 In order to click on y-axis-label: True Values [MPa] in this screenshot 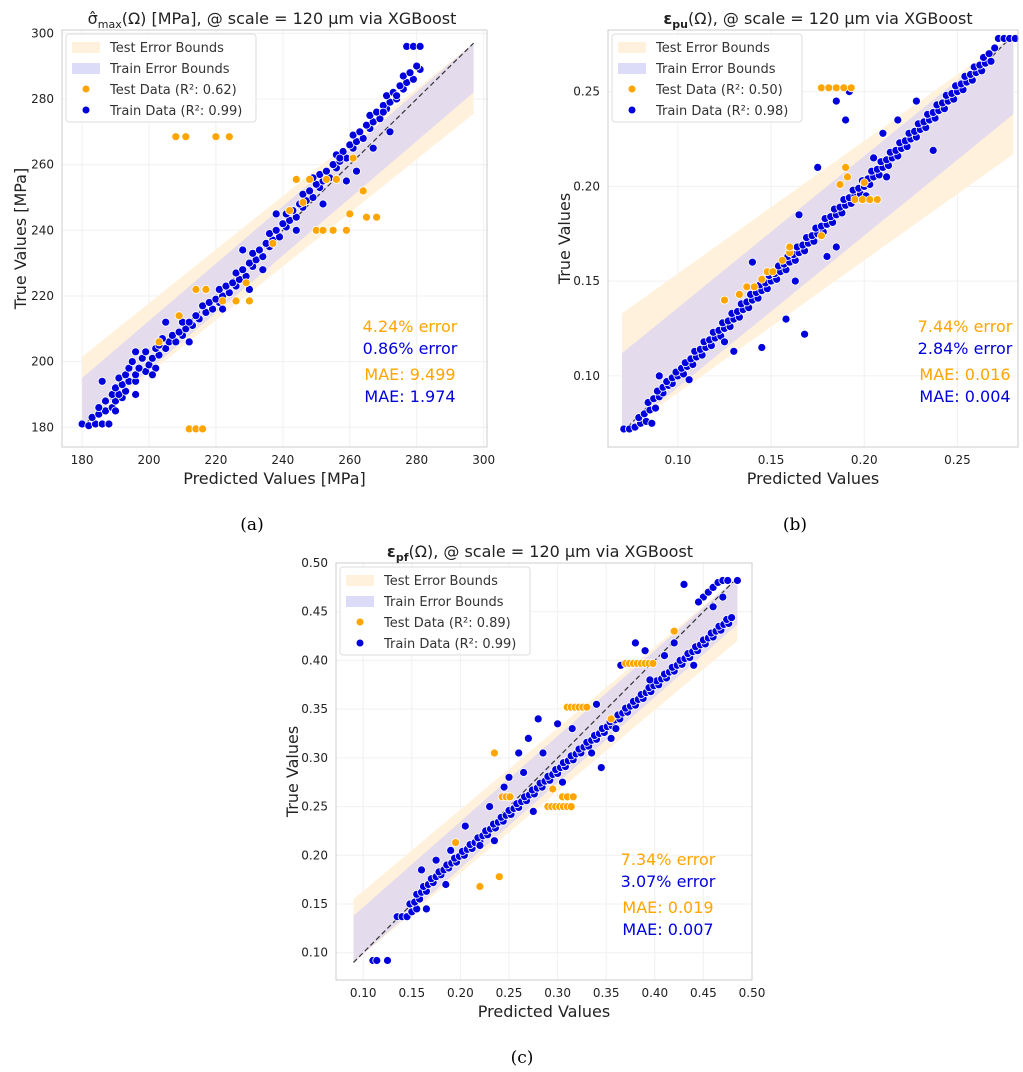, I will do `click(20, 239)`.